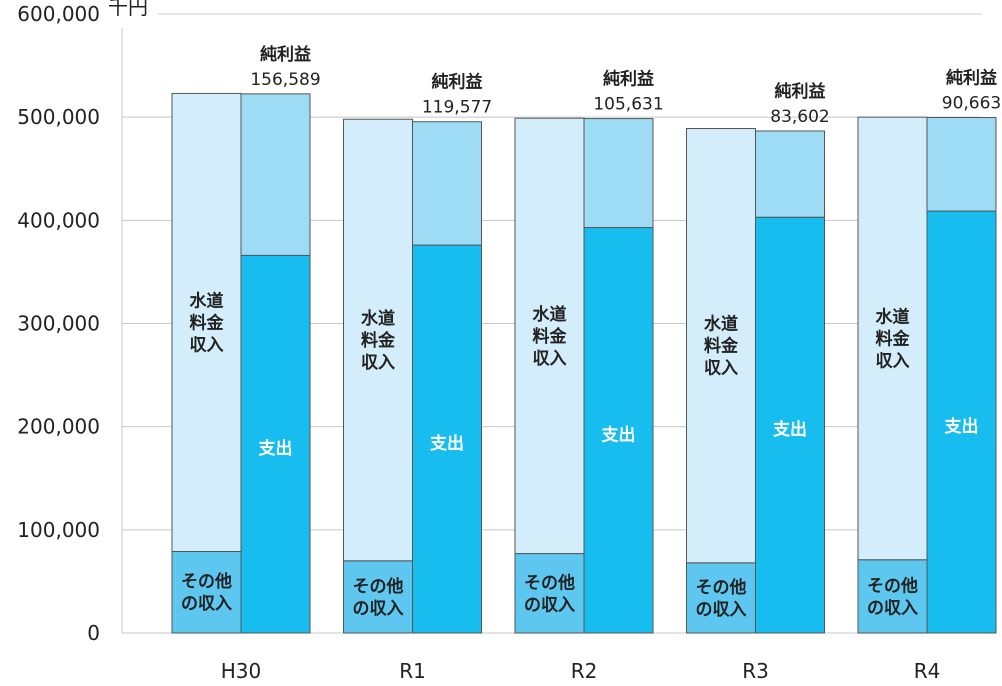  Describe the element at coordinates (927, 671) in the screenshot. I see `x-tick-label: R4` at that location.